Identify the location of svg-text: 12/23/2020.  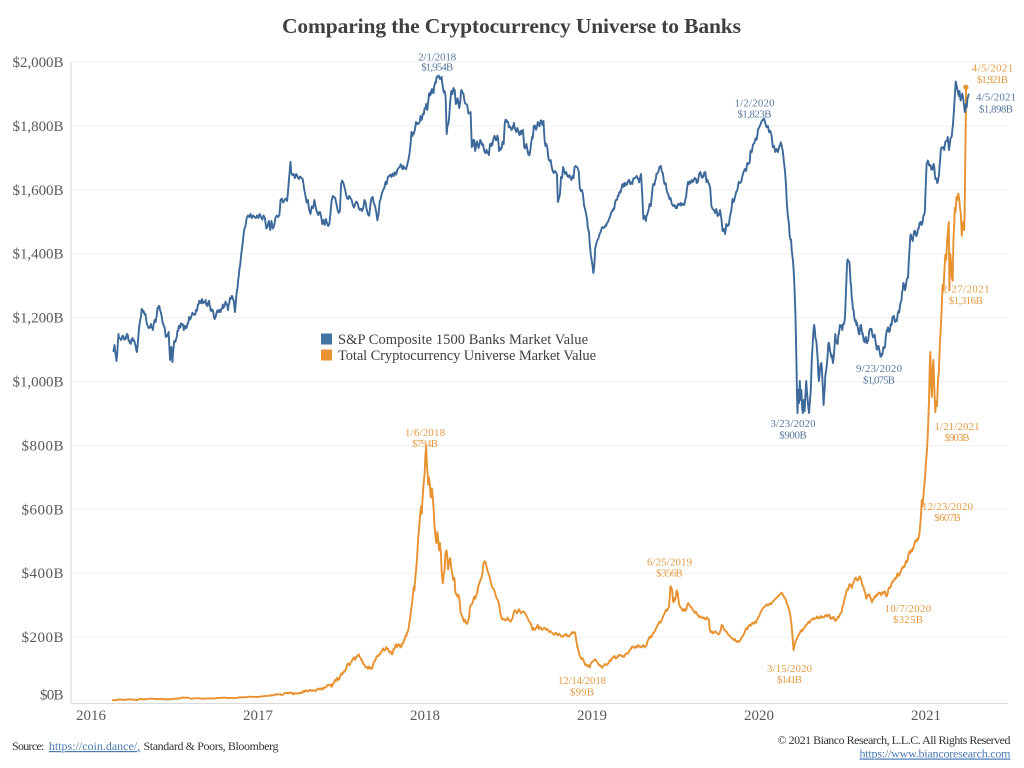
(947, 507).